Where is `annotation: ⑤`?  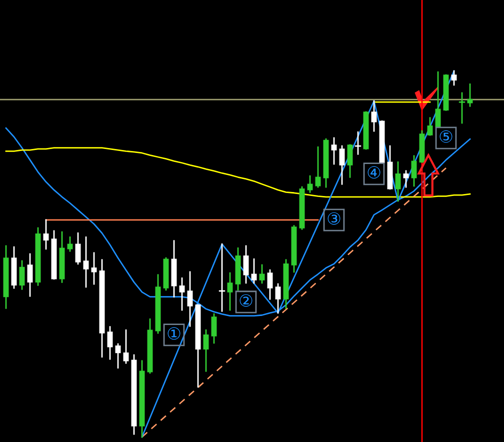 annotation: ⑤ is located at coordinates (446, 136).